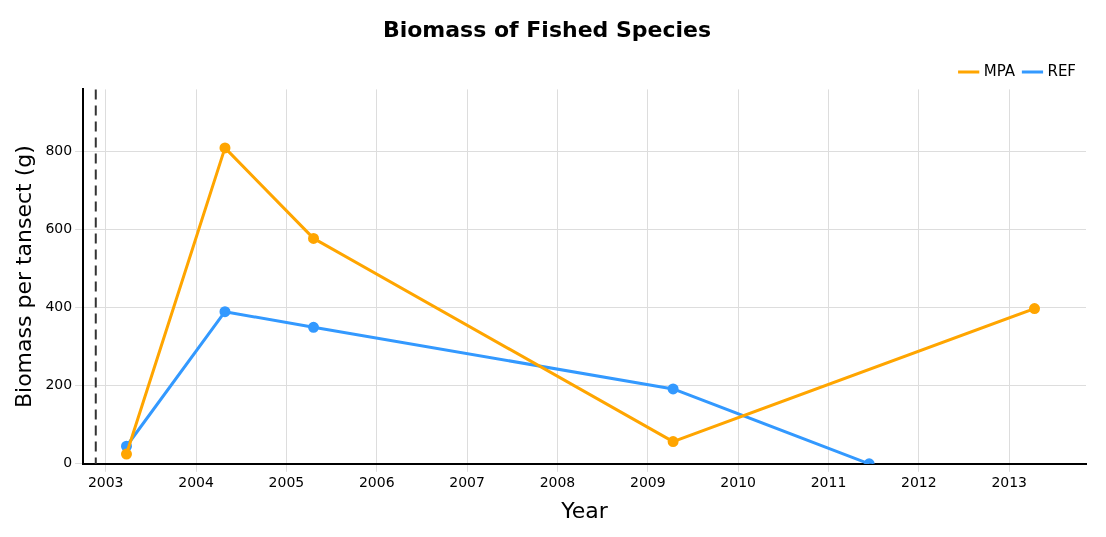 Image resolution: width=1106 pixels, height=537 pixels. What do you see at coordinates (647, 481) in the screenshot?
I see `x-tick-label: 2009` at bounding box center [647, 481].